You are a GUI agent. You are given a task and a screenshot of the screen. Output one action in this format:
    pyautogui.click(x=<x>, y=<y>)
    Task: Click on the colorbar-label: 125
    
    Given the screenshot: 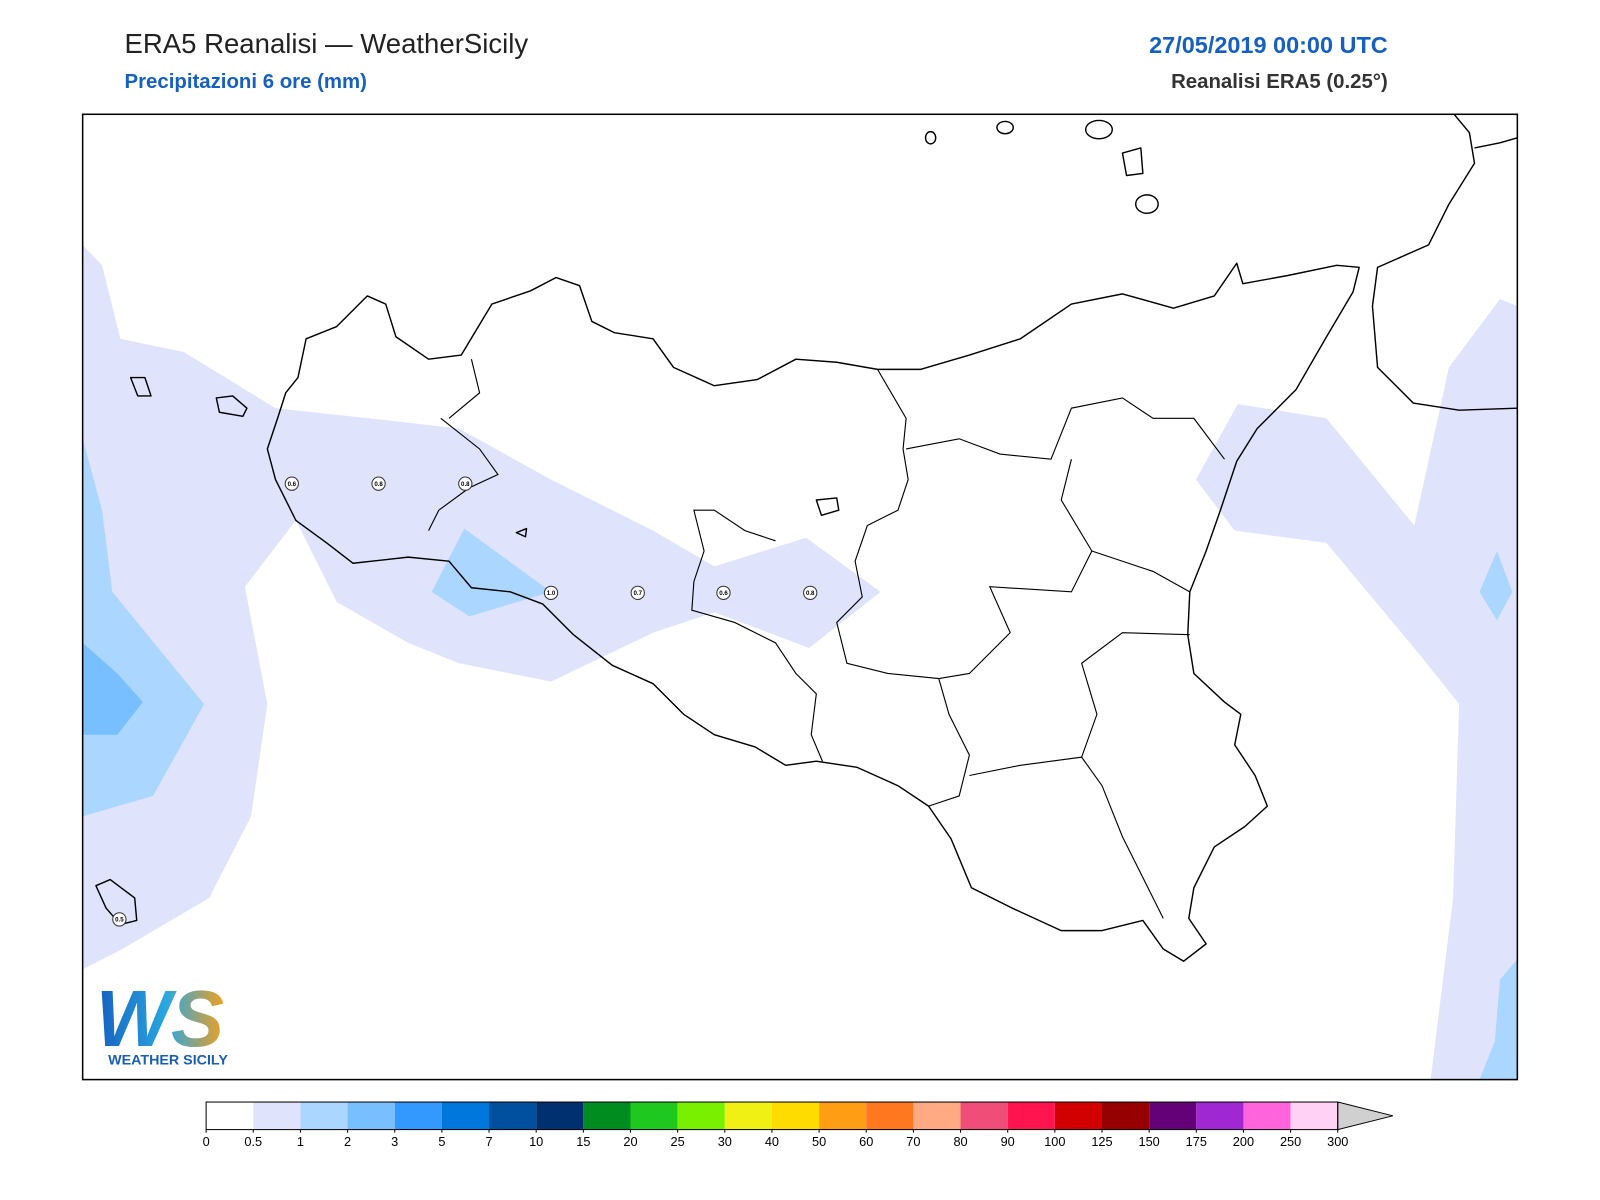 What is the action you would take?
    pyautogui.click(x=1101, y=1141)
    